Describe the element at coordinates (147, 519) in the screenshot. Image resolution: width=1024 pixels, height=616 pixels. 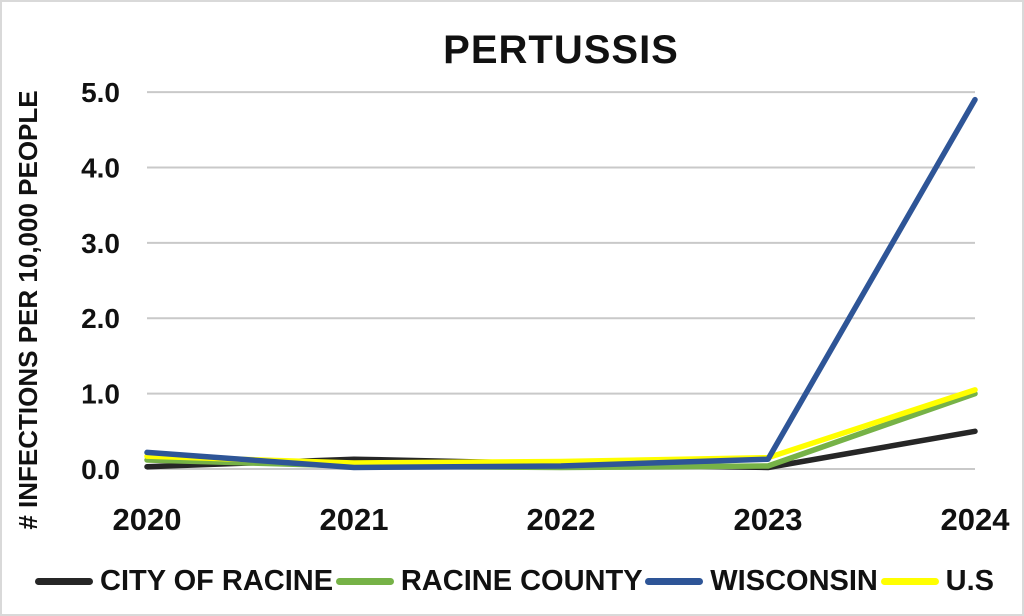
I see `x-tick-2020: 2020` at that location.